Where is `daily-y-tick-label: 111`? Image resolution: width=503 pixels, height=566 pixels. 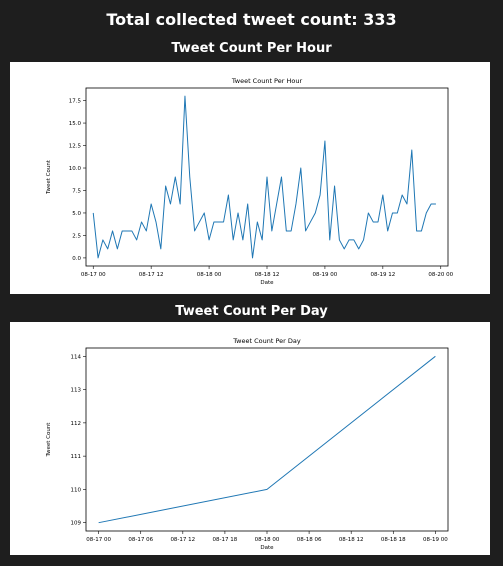
daily-y-tick-label: 111 is located at coordinates (76, 457).